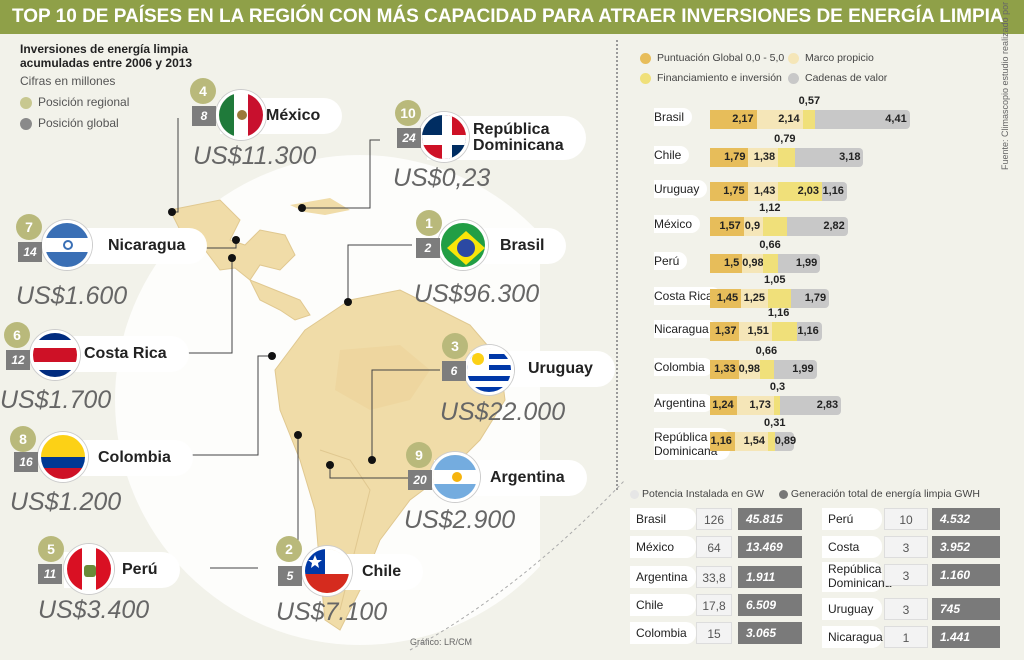 The height and width of the screenshot is (660, 1024). What do you see at coordinates (672, 155) in the screenshot?
I see `bar-category-label: Chile` at bounding box center [672, 155].